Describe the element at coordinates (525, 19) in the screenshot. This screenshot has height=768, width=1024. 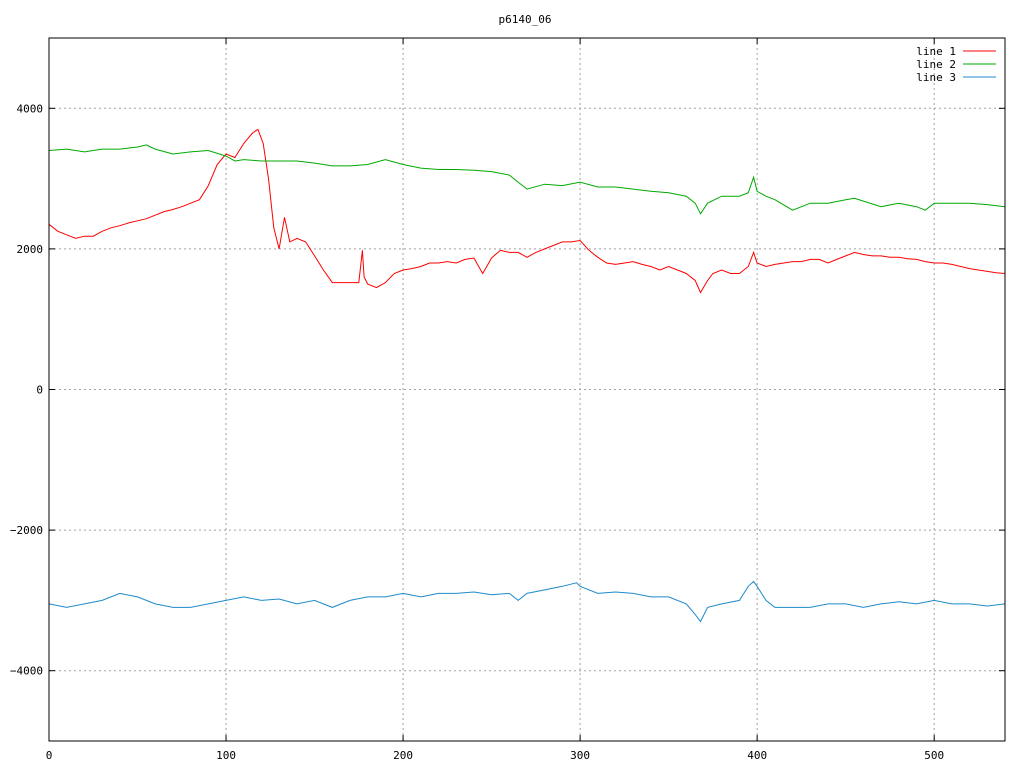
I see `chart-title: p6140_06` at that location.